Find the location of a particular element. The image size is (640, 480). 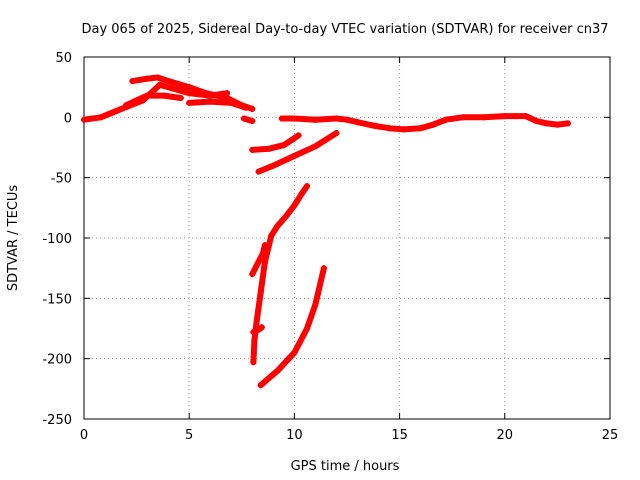

x-tick-label: 15 is located at coordinates (399, 435).